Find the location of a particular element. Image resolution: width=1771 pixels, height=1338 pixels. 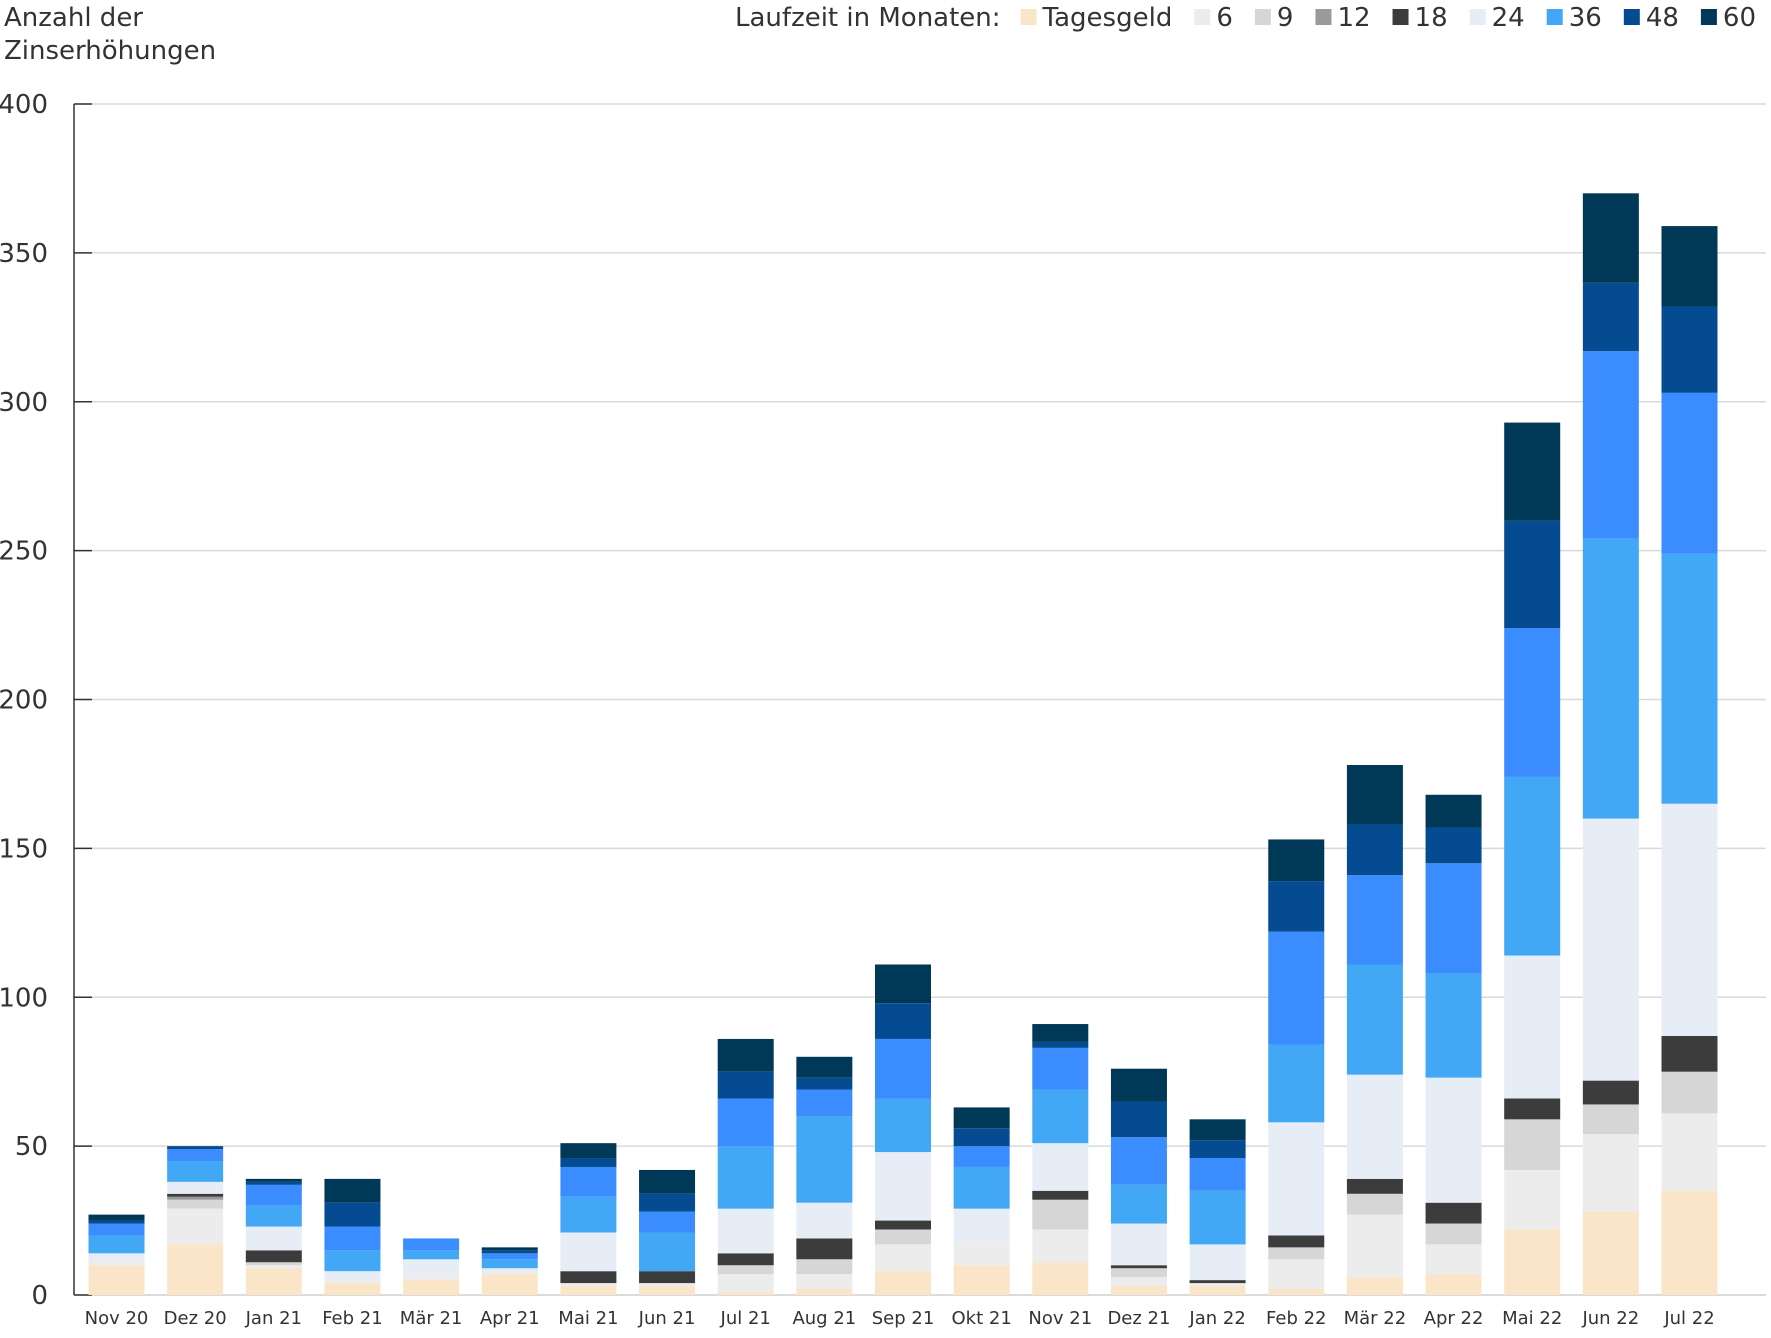

x-tick-label: Mär 21 is located at coordinates (431, 1318).